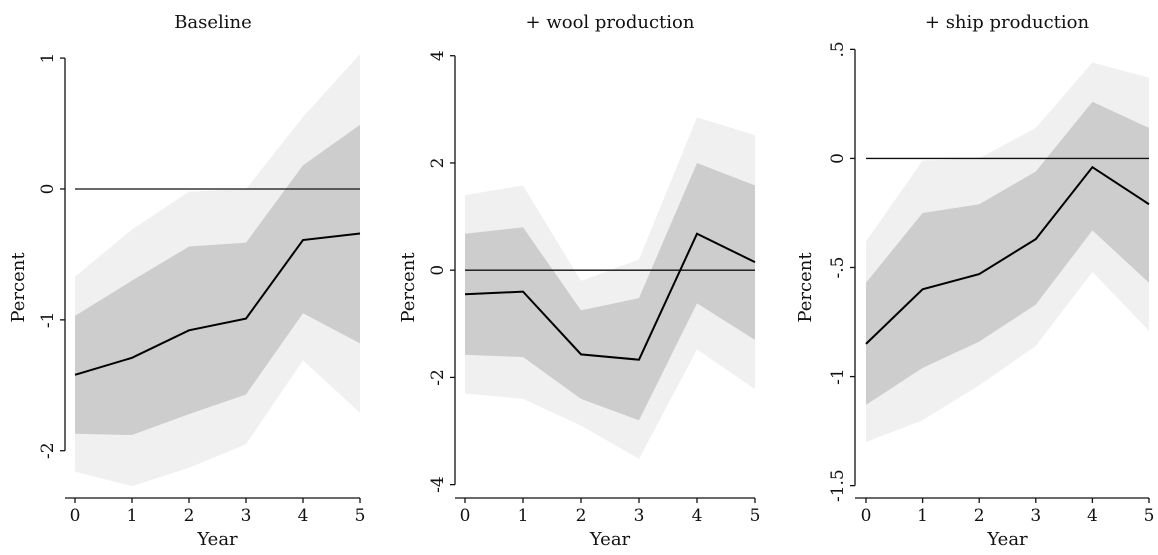 This screenshot has height=555, width=1158. Describe the element at coordinates (48, 58) in the screenshot. I see `y-tick-label: 1` at that location.